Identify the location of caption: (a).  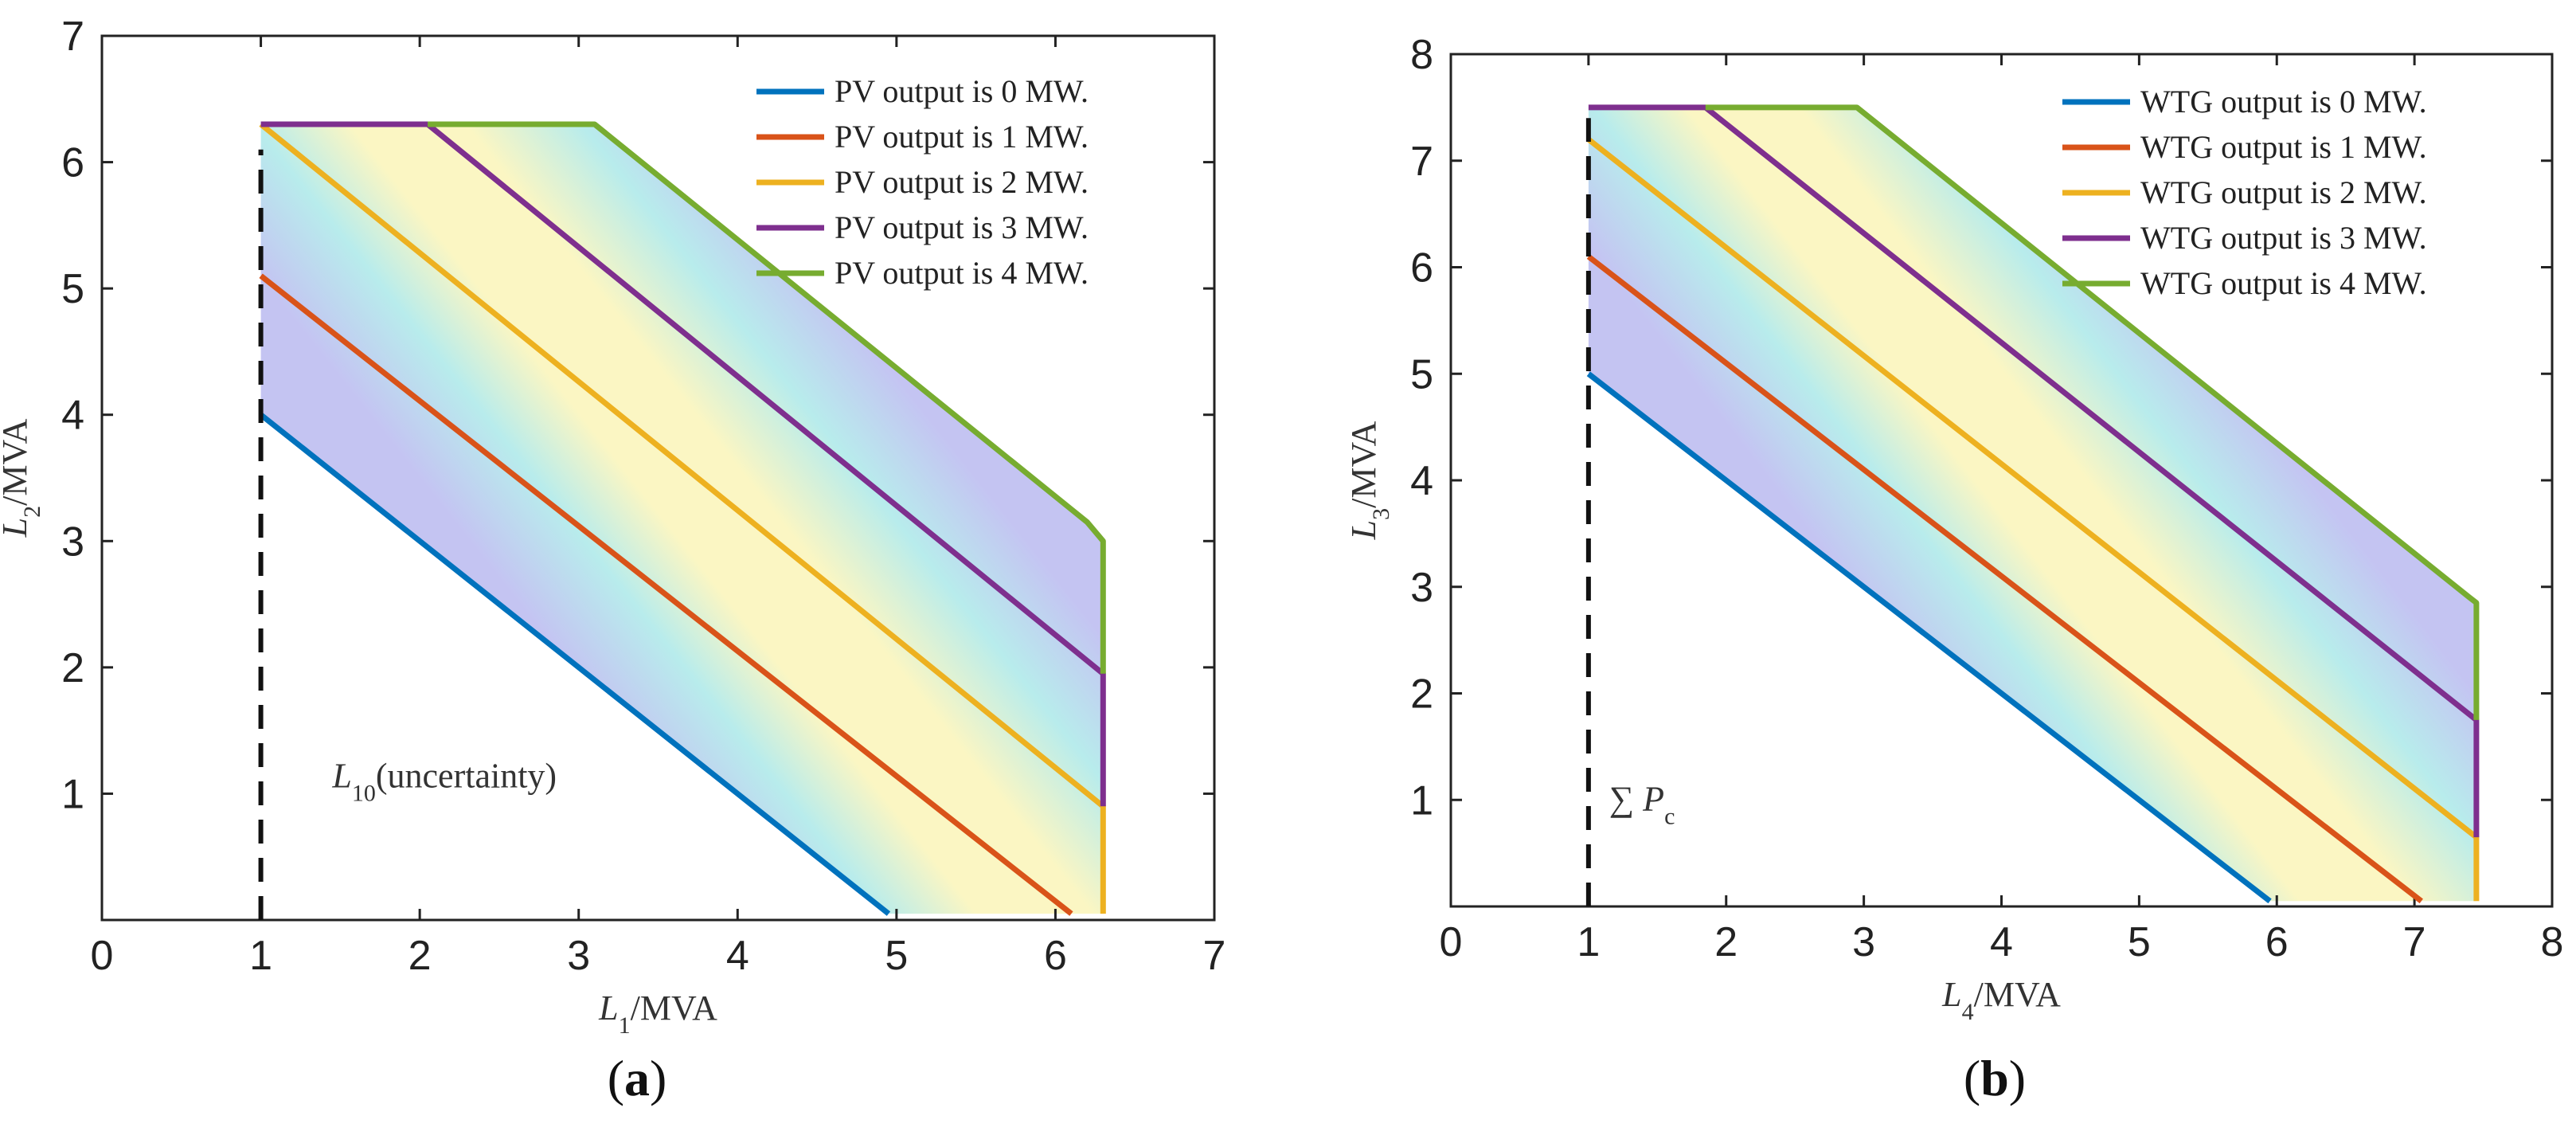
(637, 1078).